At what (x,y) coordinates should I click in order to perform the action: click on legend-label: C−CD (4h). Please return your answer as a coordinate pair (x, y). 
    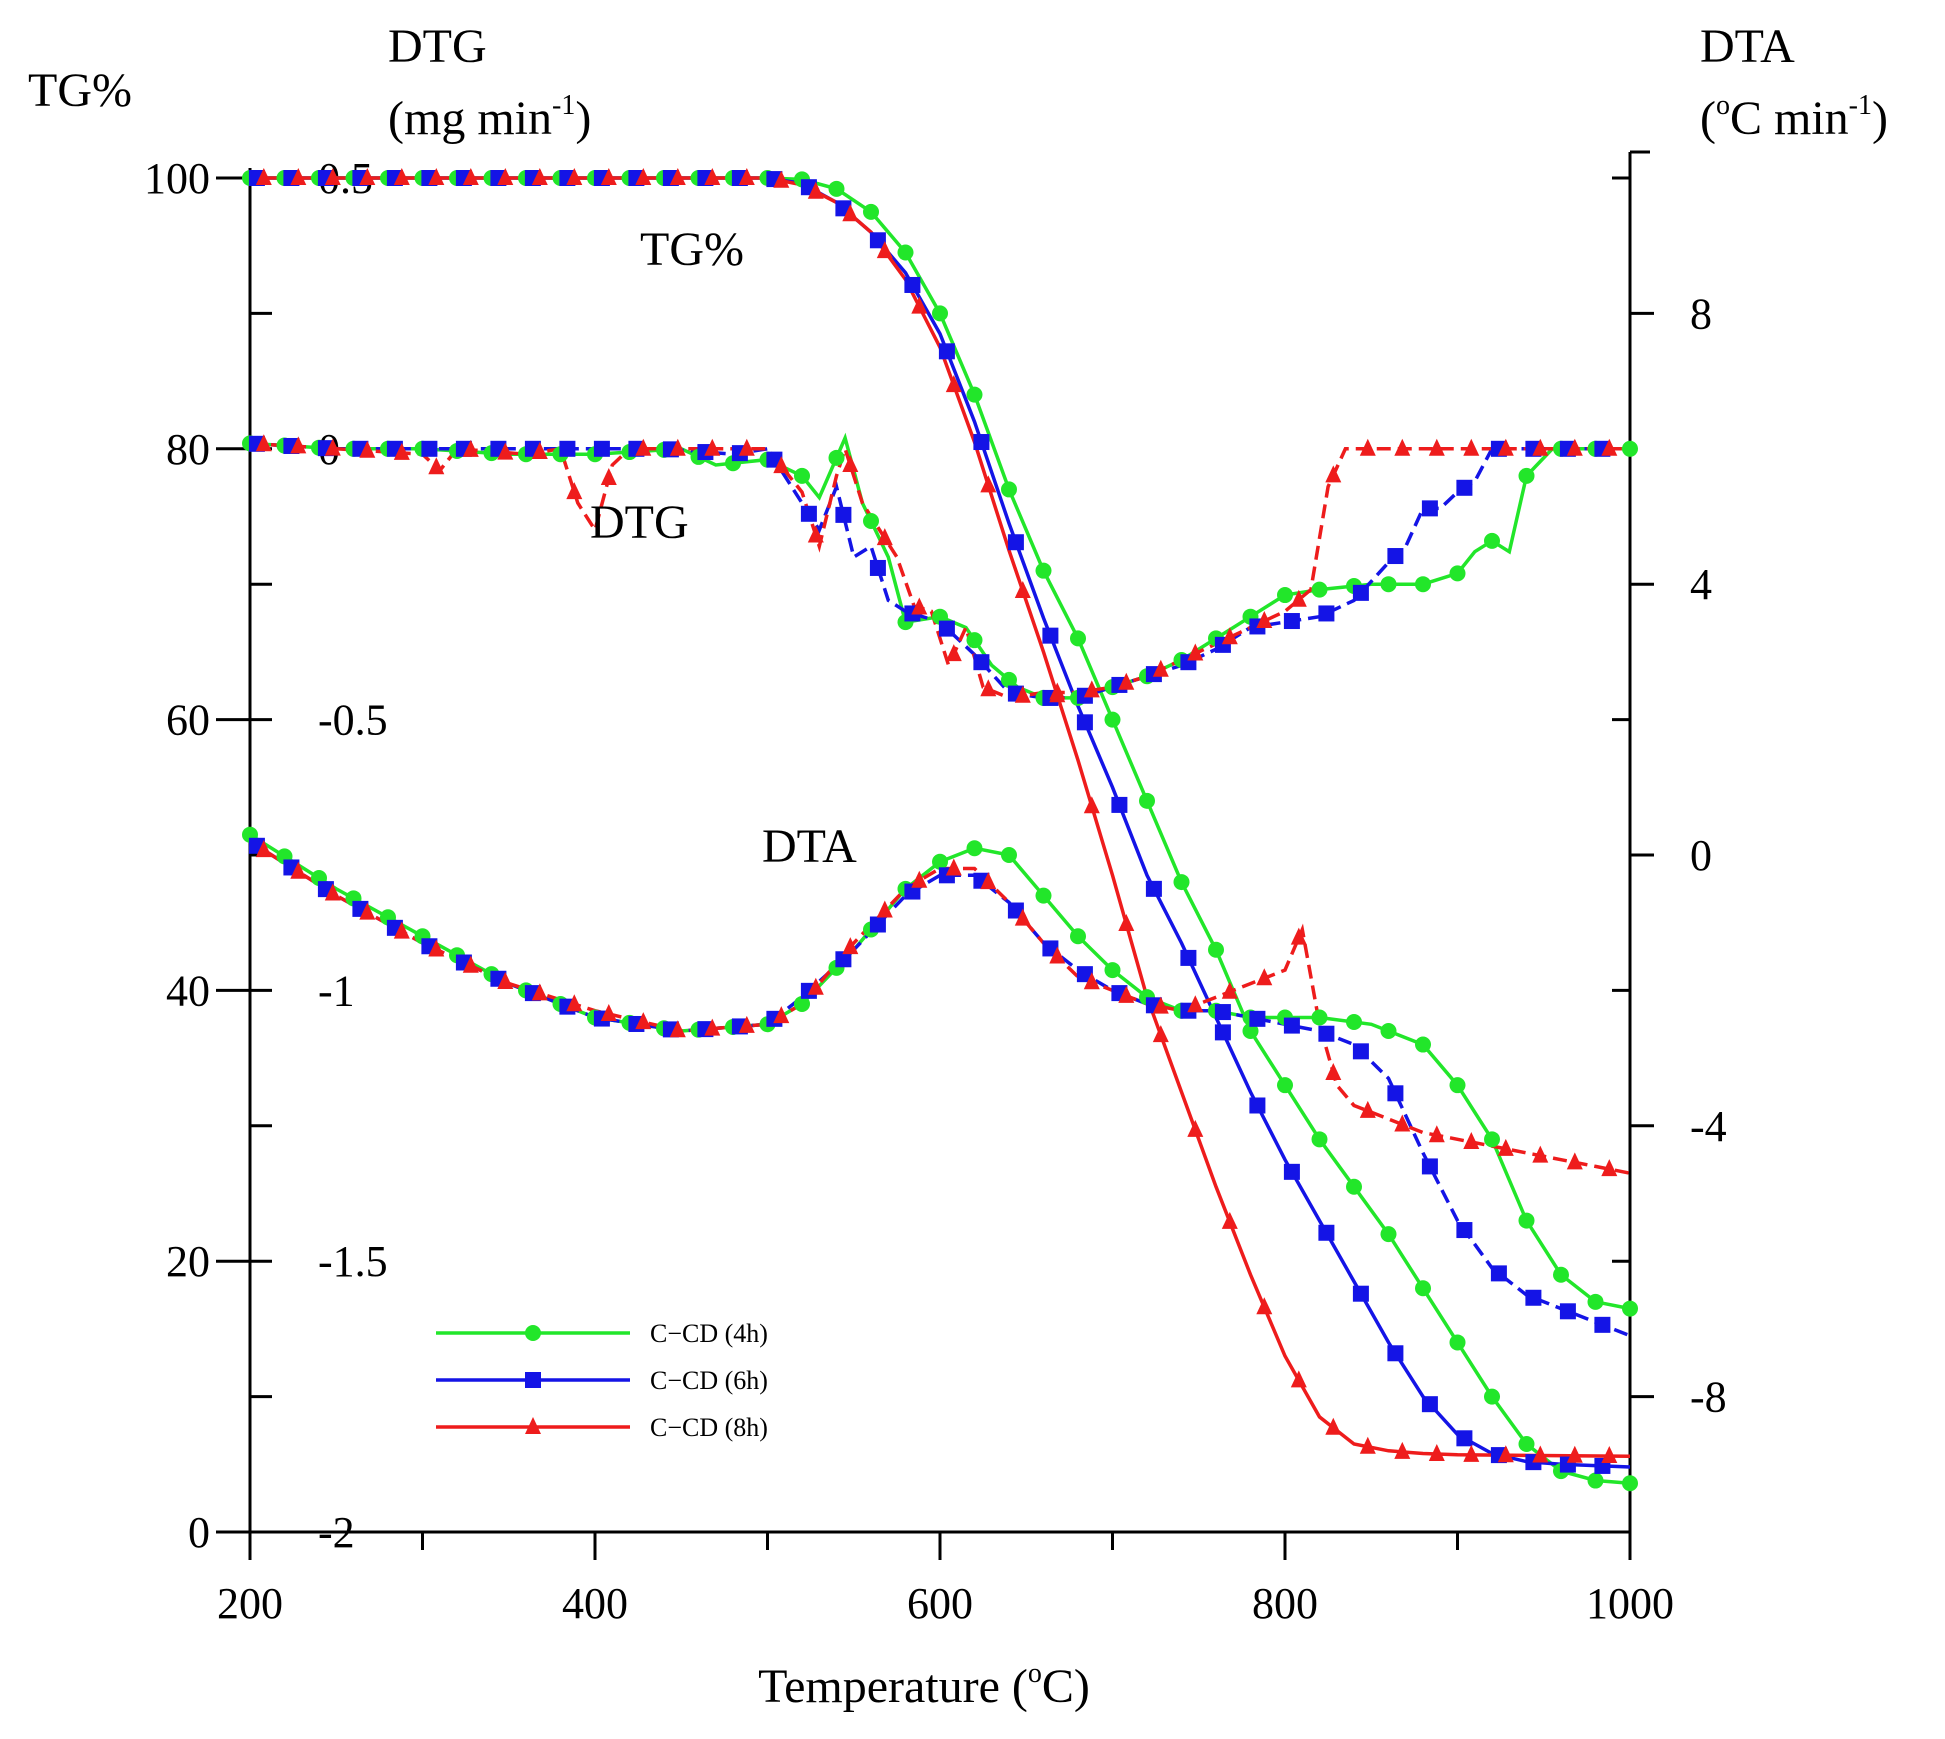
    Looking at the image, I should click on (709, 1333).